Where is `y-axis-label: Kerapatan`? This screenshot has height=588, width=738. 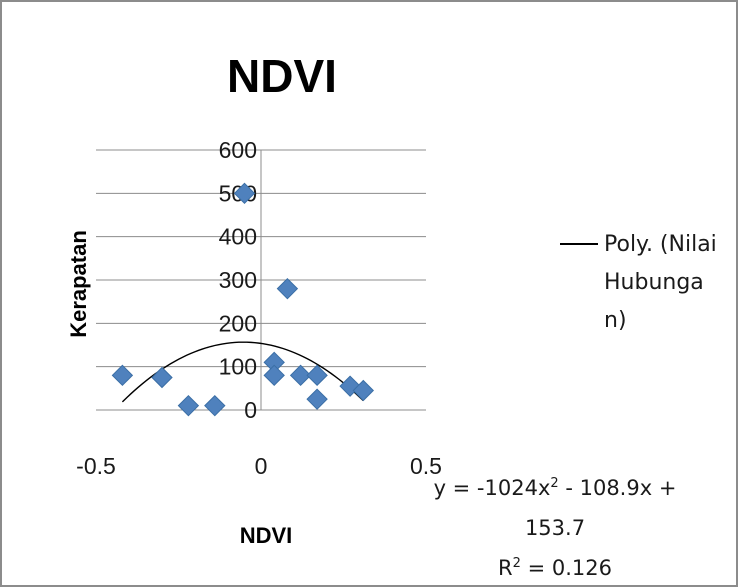
y-axis-label: Kerapatan is located at coordinates (78, 284).